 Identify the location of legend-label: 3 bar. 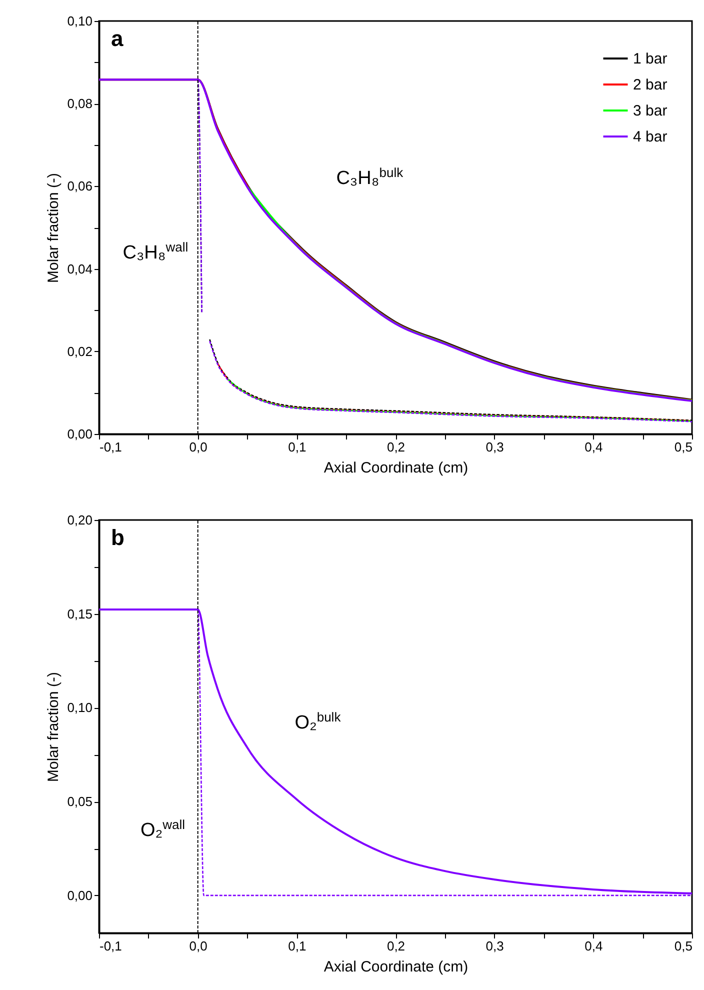
(650, 111).